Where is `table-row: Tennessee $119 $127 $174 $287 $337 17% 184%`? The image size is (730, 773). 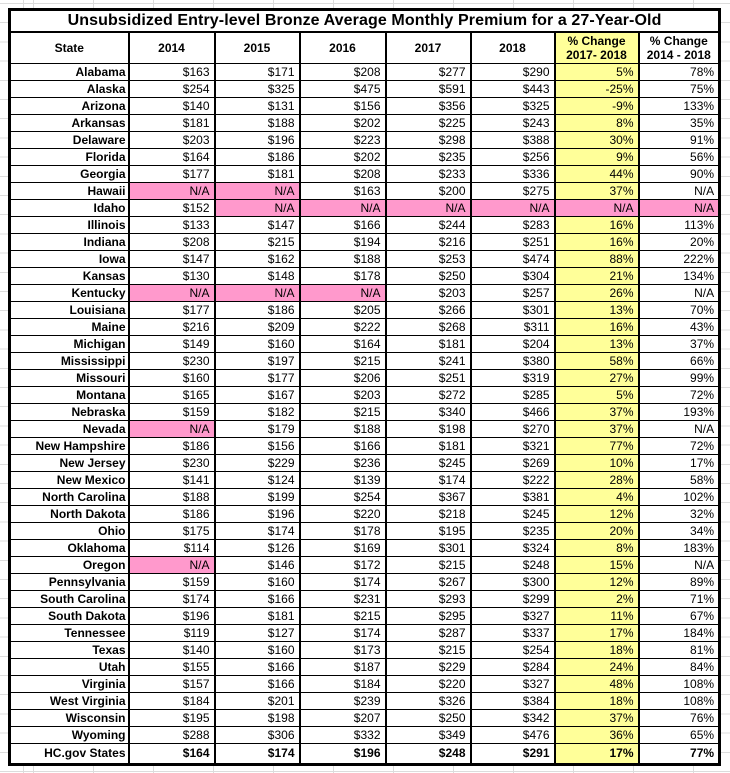 table-row: Tennessee $119 $127 $174 $287 $337 17% 184% is located at coordinates (364, 633).